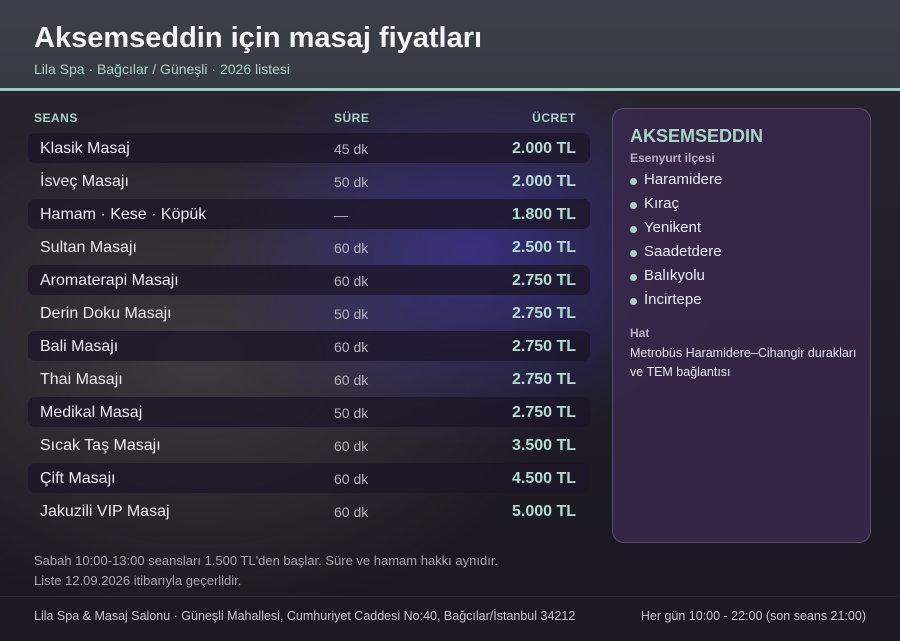 This screenshot has width=900, height=641. I want to click on transit-label: Hat, so click(640, 333).